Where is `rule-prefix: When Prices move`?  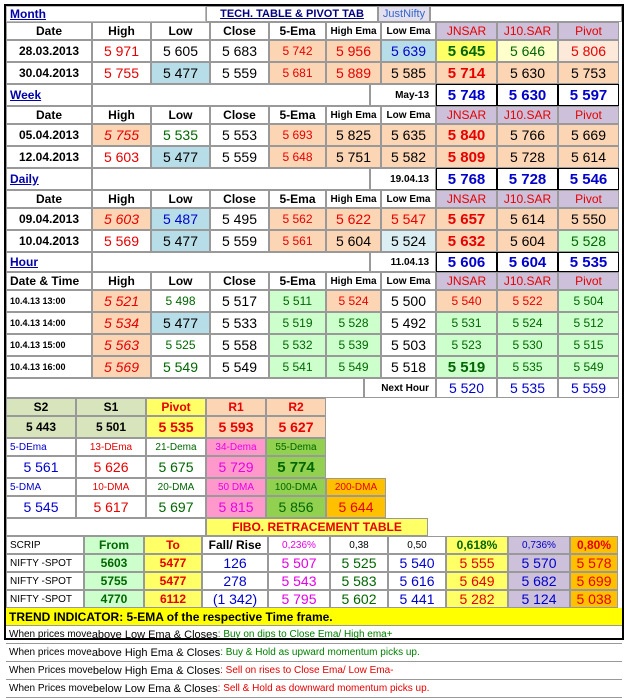 rule-prefix: When Prices move is located at coordinates (51, 688).